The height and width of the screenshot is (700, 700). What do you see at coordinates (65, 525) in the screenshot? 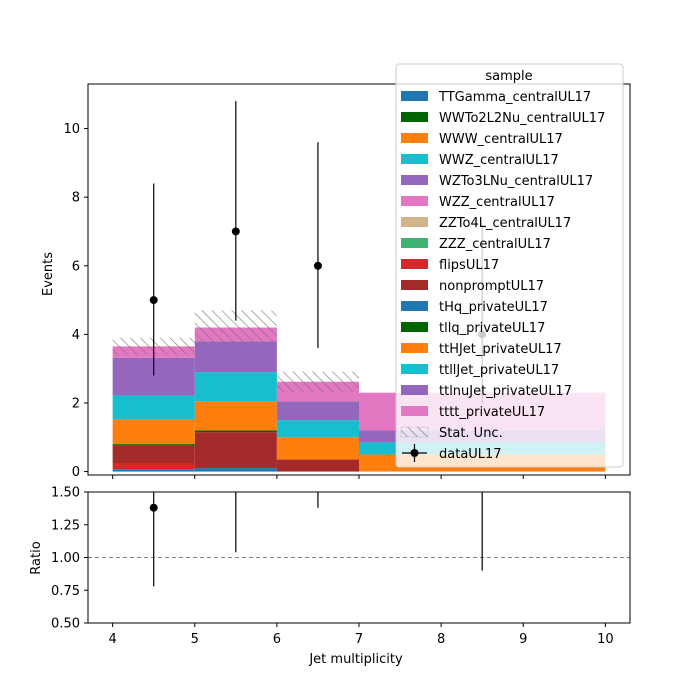
I see `y-tick-label: 1.25` at bounding box center [65, 525].